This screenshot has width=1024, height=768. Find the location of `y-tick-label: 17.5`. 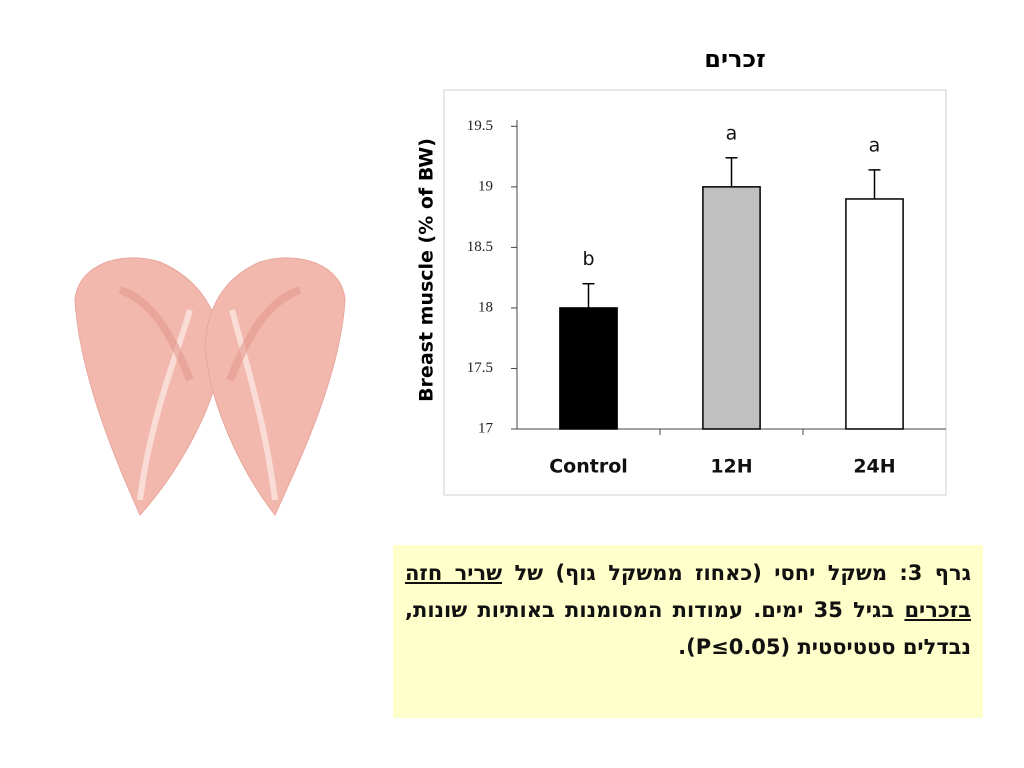

y-tick-label: 17.5 is located at coordinates (480, 368).